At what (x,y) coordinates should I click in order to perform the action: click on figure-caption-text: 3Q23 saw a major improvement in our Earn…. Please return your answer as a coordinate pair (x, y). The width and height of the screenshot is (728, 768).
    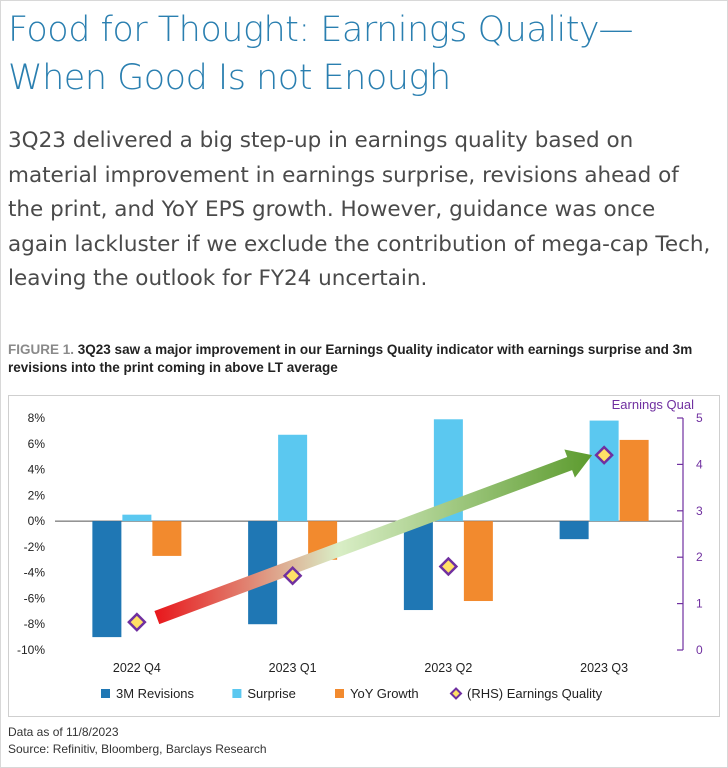
    Looking at the image, I should click on (350, 358).